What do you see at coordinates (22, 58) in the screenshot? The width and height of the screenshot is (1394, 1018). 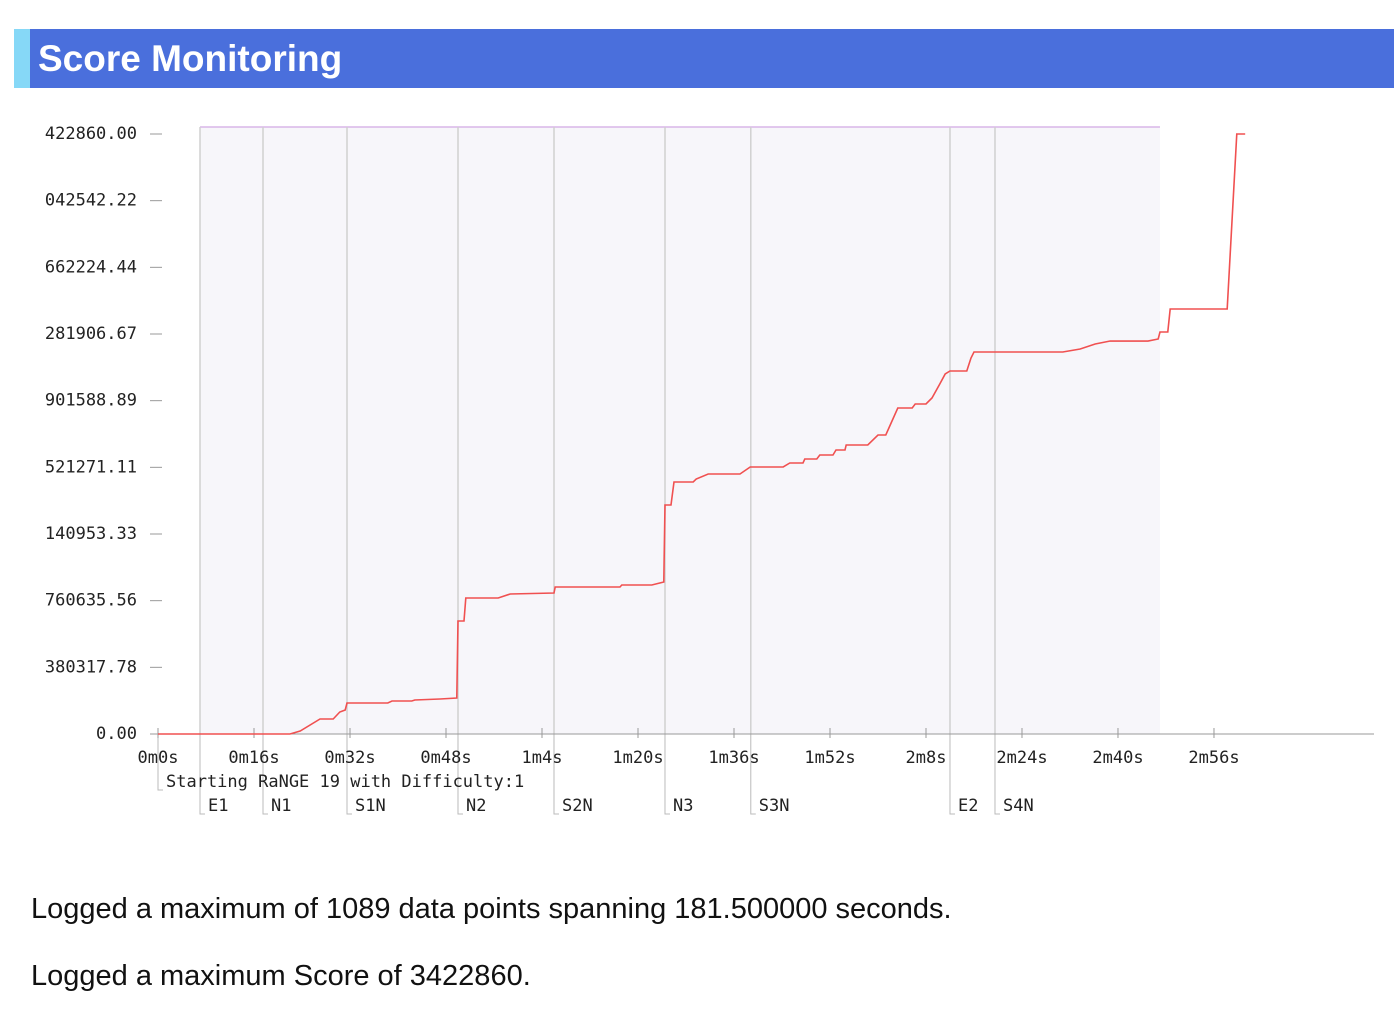 I see `header-stripe` at bounding box center [22, 58].